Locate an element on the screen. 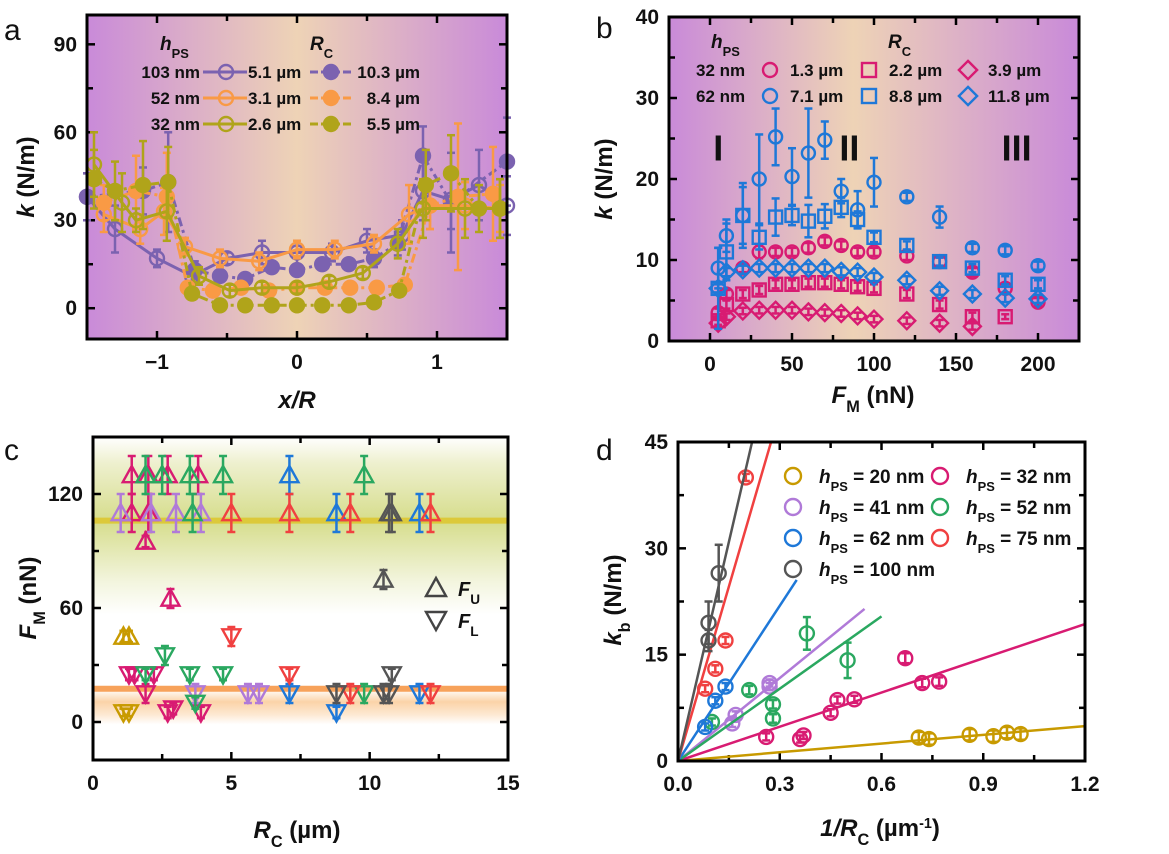  y-axis-label: kb (N/m) is located at coordinates (617, 599).